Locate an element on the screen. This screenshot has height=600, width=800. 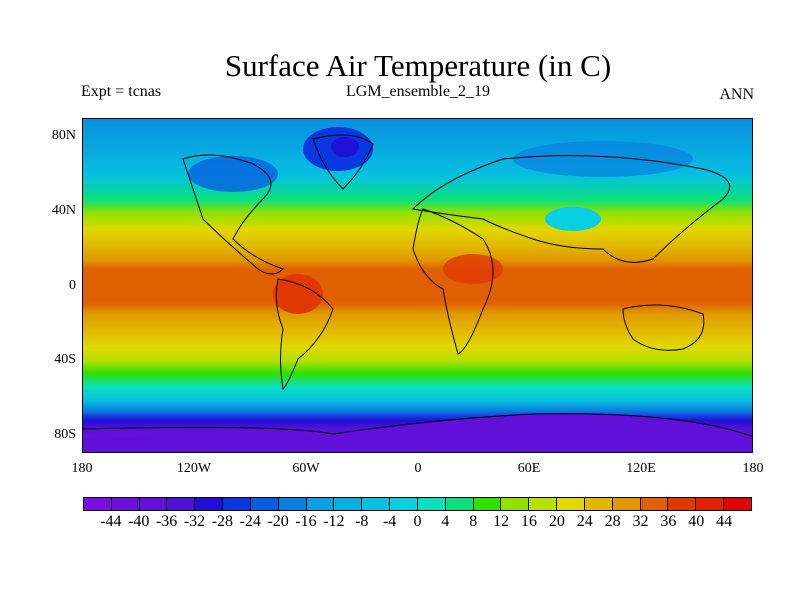
colorbar-label: 24 is located at coordinates (584, 521).